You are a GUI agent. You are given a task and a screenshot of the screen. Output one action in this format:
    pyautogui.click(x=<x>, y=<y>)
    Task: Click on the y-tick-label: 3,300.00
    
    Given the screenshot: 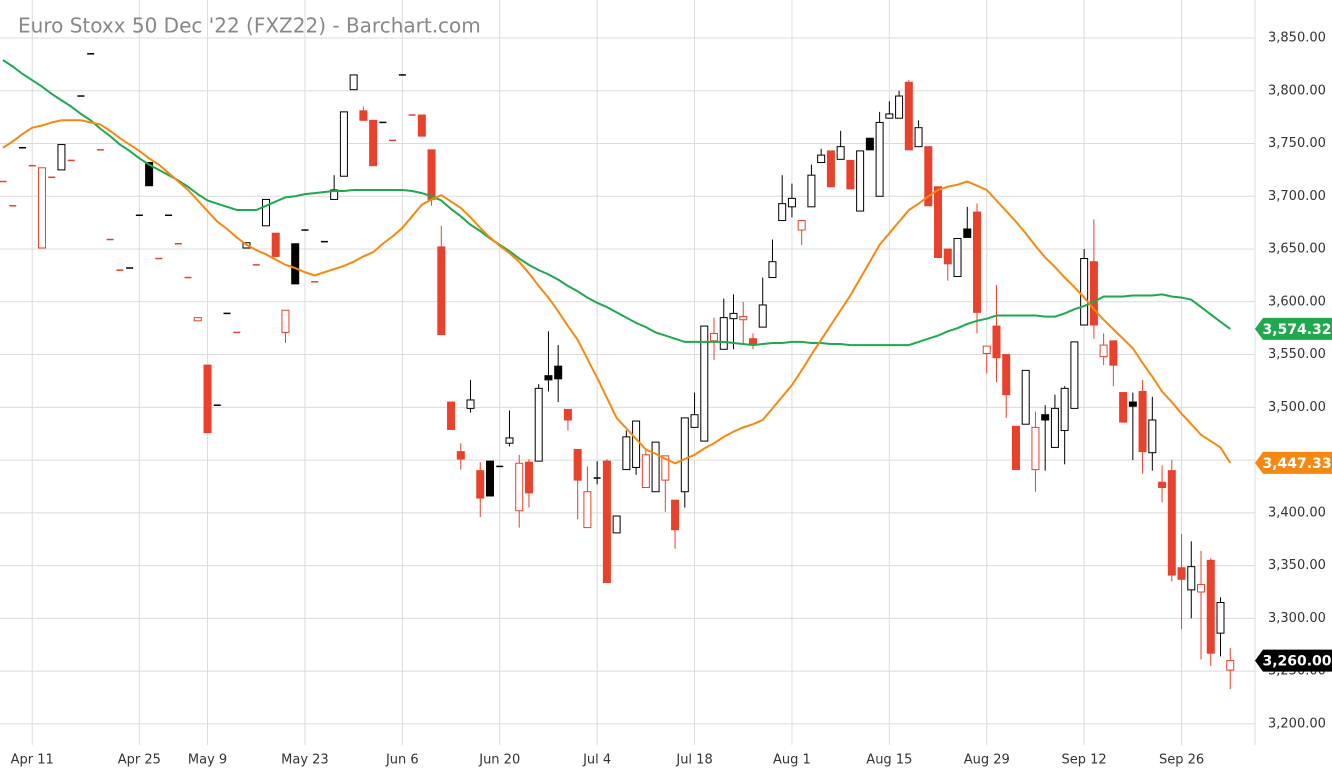 What is the action you would take?
    pyautogui.click(x=1297, y=618)
    